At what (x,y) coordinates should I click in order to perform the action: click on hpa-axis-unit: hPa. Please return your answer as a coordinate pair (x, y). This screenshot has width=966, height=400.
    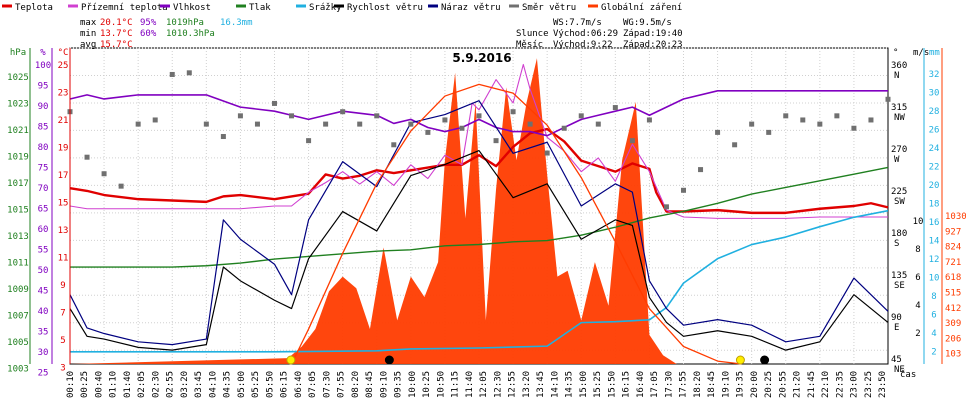
    Looking at the image, I should click on (18, 53).